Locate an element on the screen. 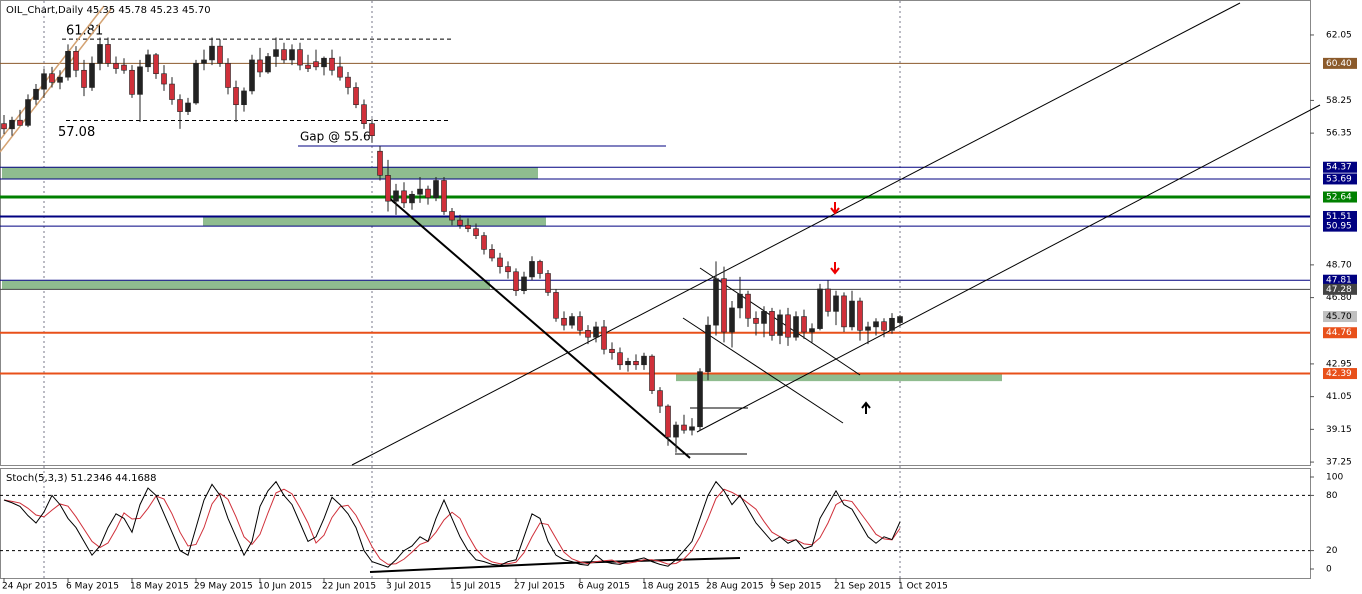 The image size is (1362, 594). level-label: 51.51 is located at coordinates (1339, 217).